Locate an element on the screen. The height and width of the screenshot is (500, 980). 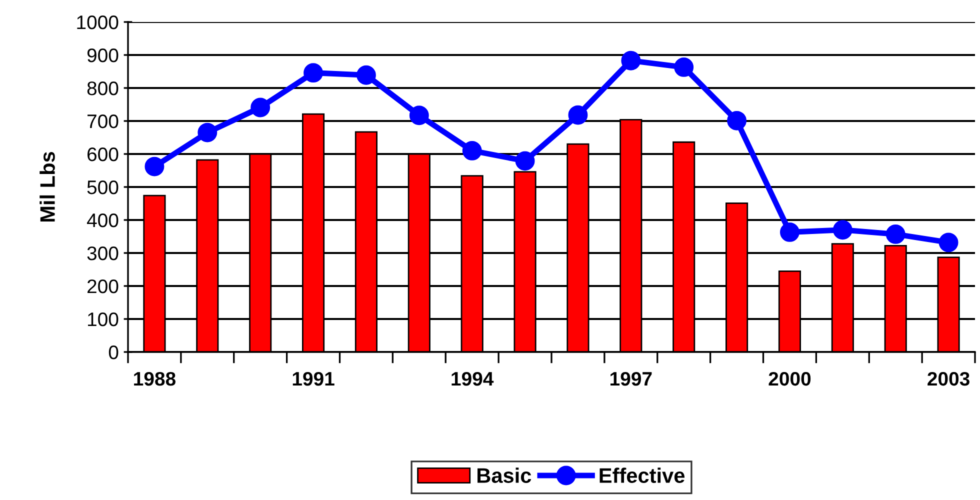
x-tick-label: 2003 is located at coordinates (949, 379).